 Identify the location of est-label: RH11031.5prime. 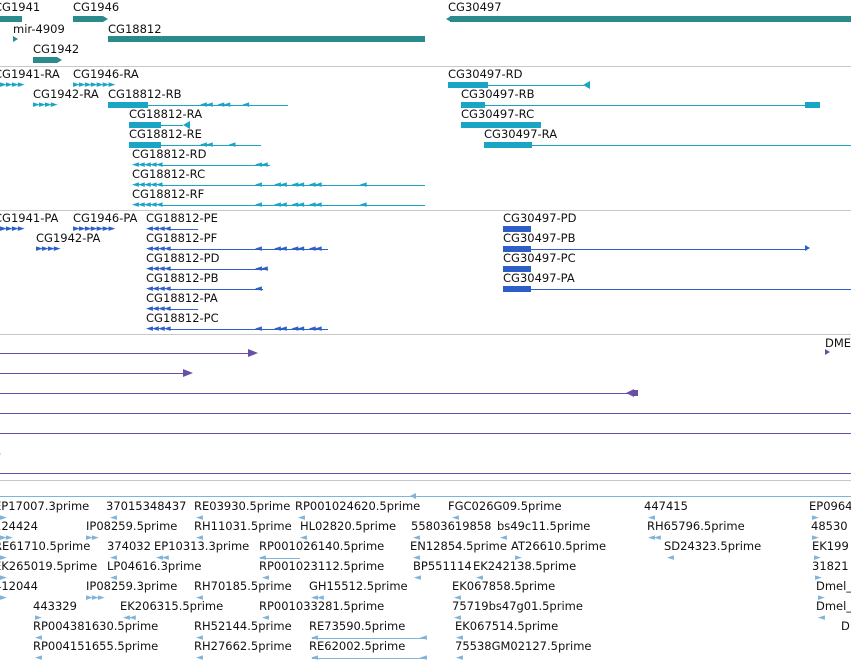
(243, 526).